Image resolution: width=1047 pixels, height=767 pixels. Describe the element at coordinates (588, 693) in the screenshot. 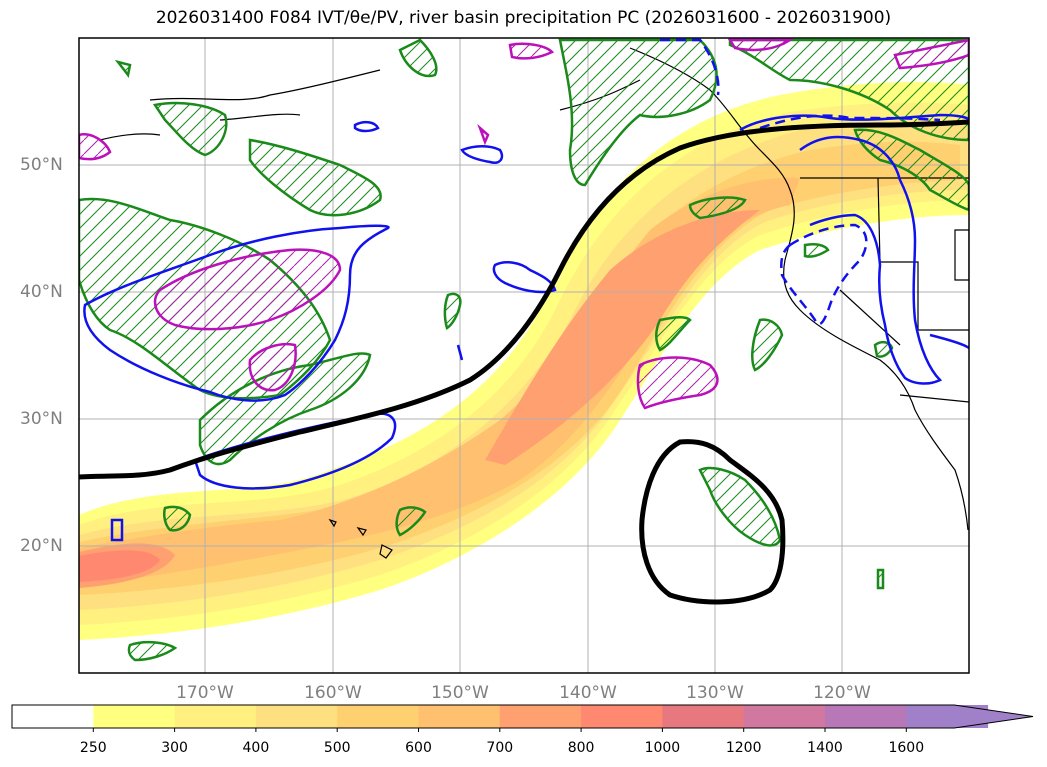

I see `lon-label-140w: 140°W` at that location.